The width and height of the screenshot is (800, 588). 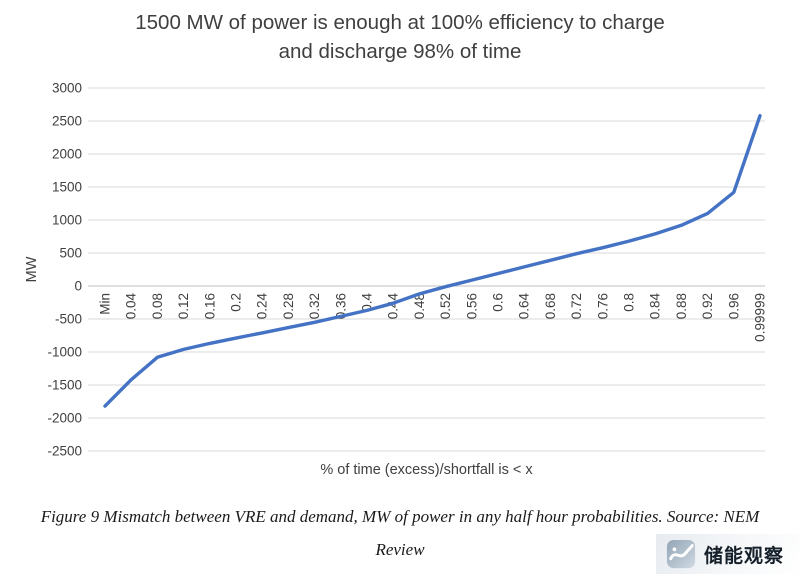 I want to click on x-category-label: 0.52, so click(x=445, y=306).